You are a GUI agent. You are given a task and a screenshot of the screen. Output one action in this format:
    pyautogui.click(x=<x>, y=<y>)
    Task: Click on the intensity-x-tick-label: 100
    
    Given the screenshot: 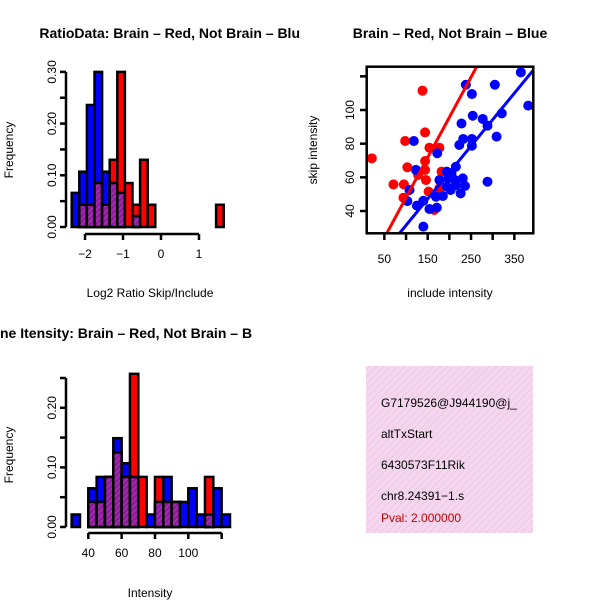 What is the action you would take?
    pyautogui.click(x=188, y=553)
    